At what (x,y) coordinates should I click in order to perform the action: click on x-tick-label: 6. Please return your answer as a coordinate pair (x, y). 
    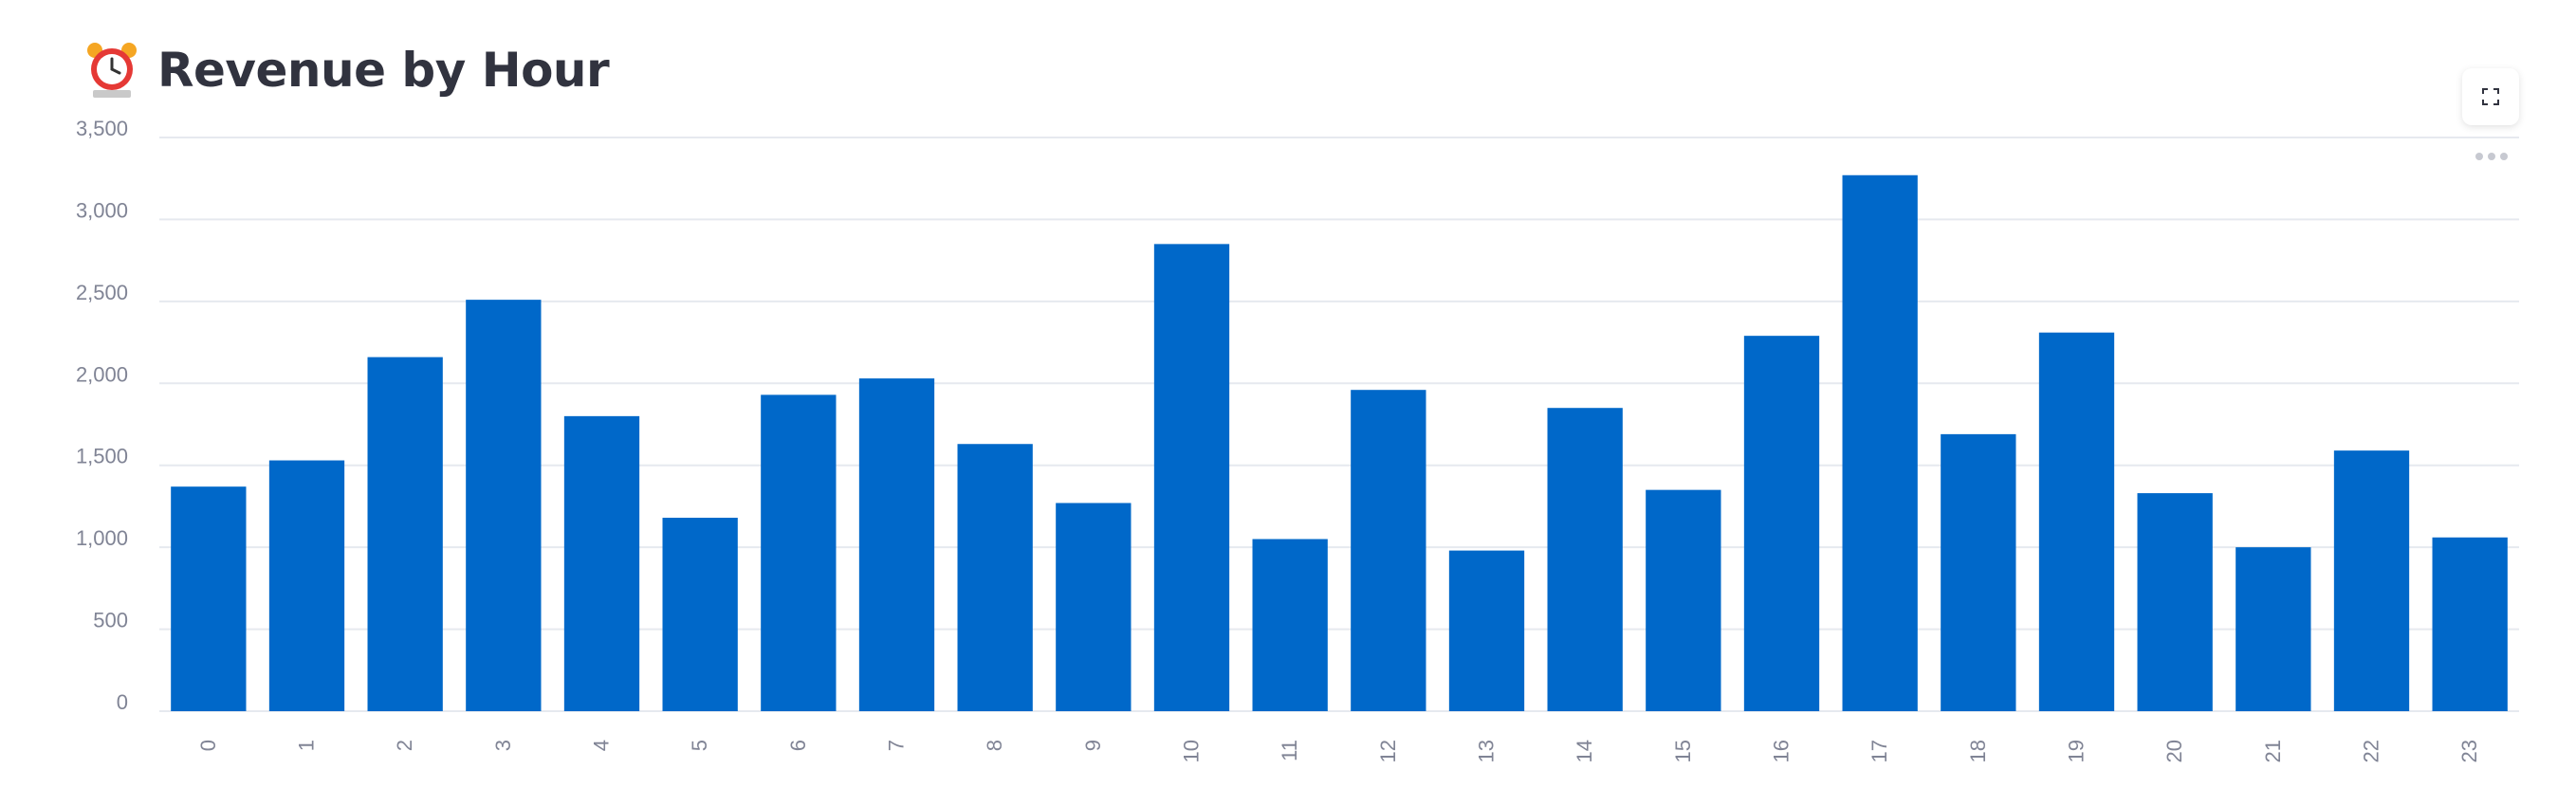
    Looking at the image, I should click on (798, 746).